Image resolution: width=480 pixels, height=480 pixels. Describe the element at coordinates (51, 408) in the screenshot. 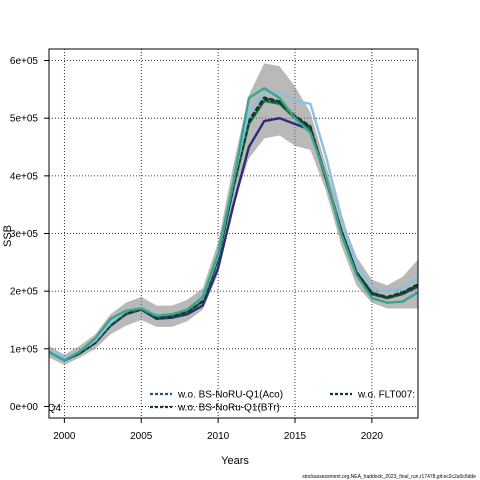

I see `clipped-legend-text: r-Q4` at that location.